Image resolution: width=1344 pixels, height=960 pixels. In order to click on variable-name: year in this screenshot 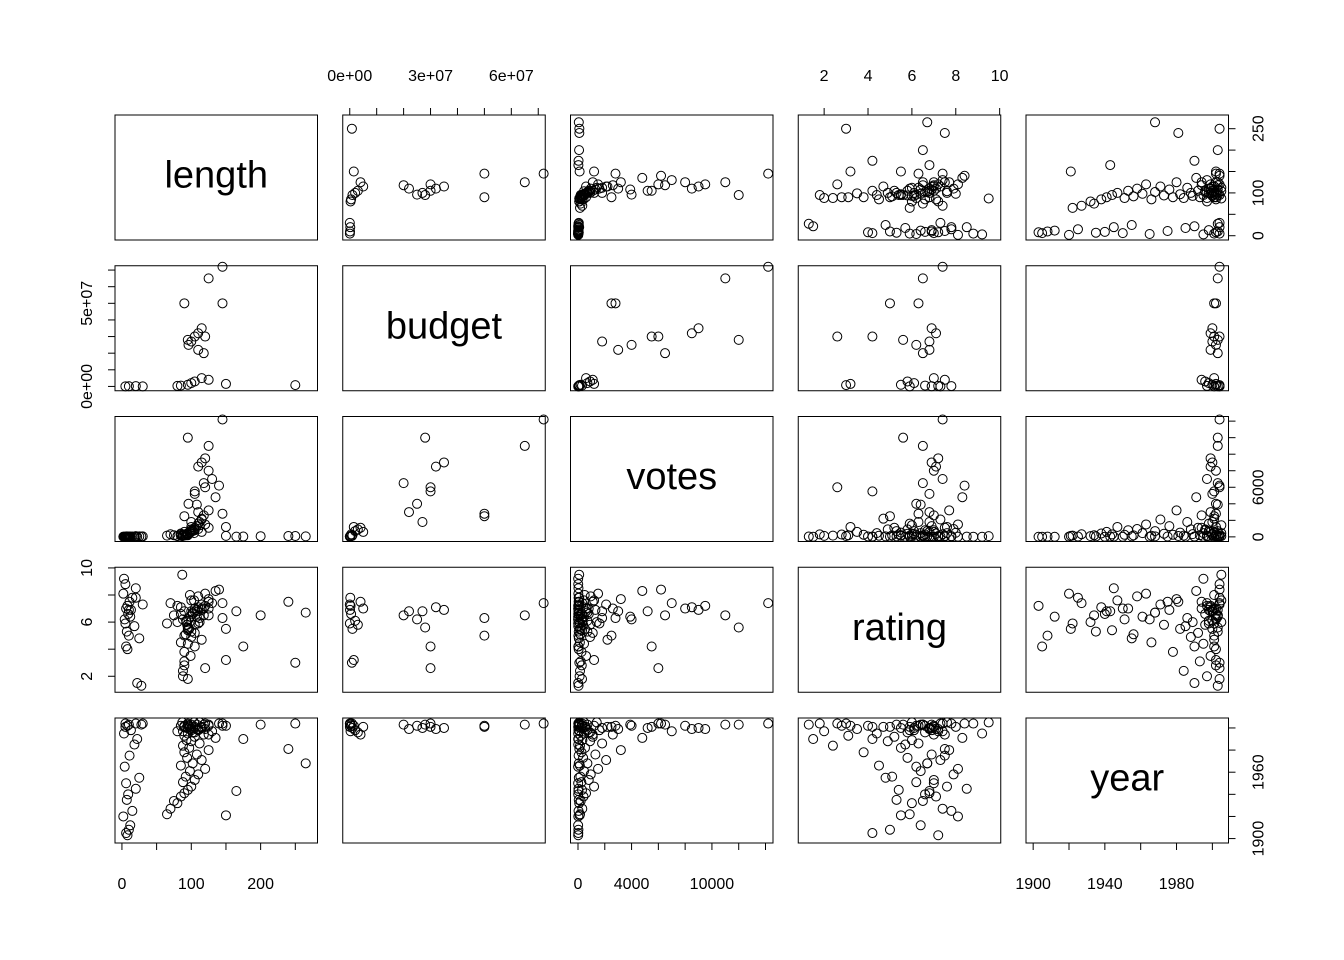, I will do `click(1127, 779)`.